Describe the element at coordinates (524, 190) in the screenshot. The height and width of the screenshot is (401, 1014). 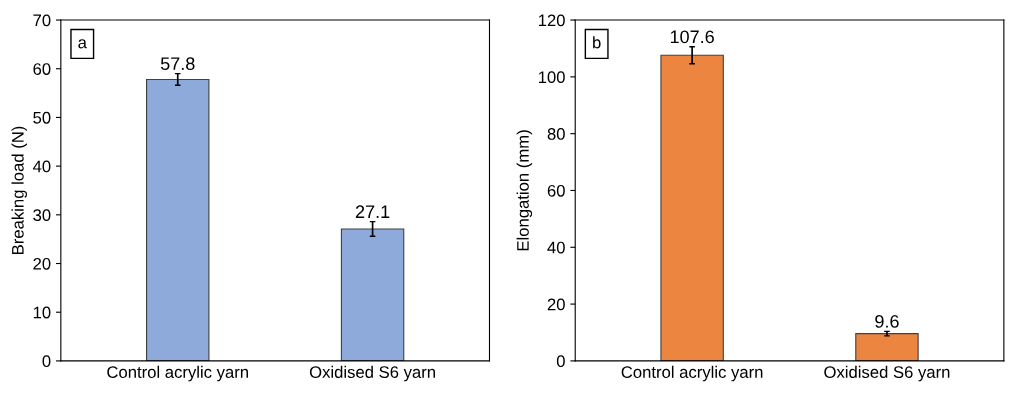
I see `y-axis-title: Elongation (mm)` at that location.